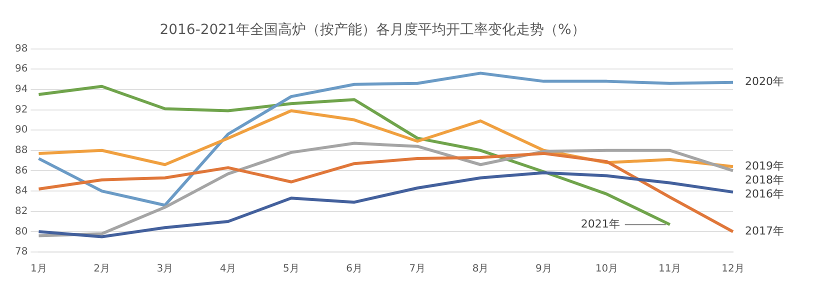  I want to click on x-tick-label: 1月, so click(38, 269).